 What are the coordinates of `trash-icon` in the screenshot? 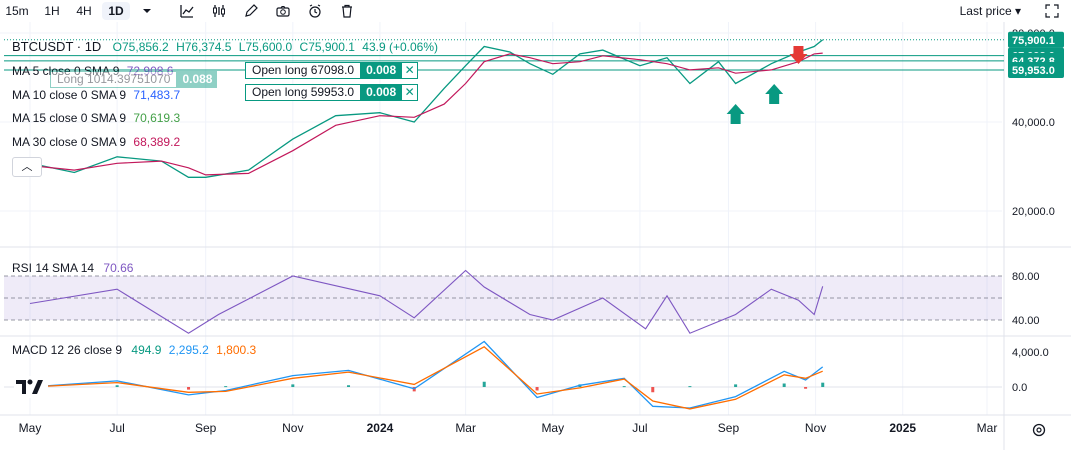 It's located at (347, 11).